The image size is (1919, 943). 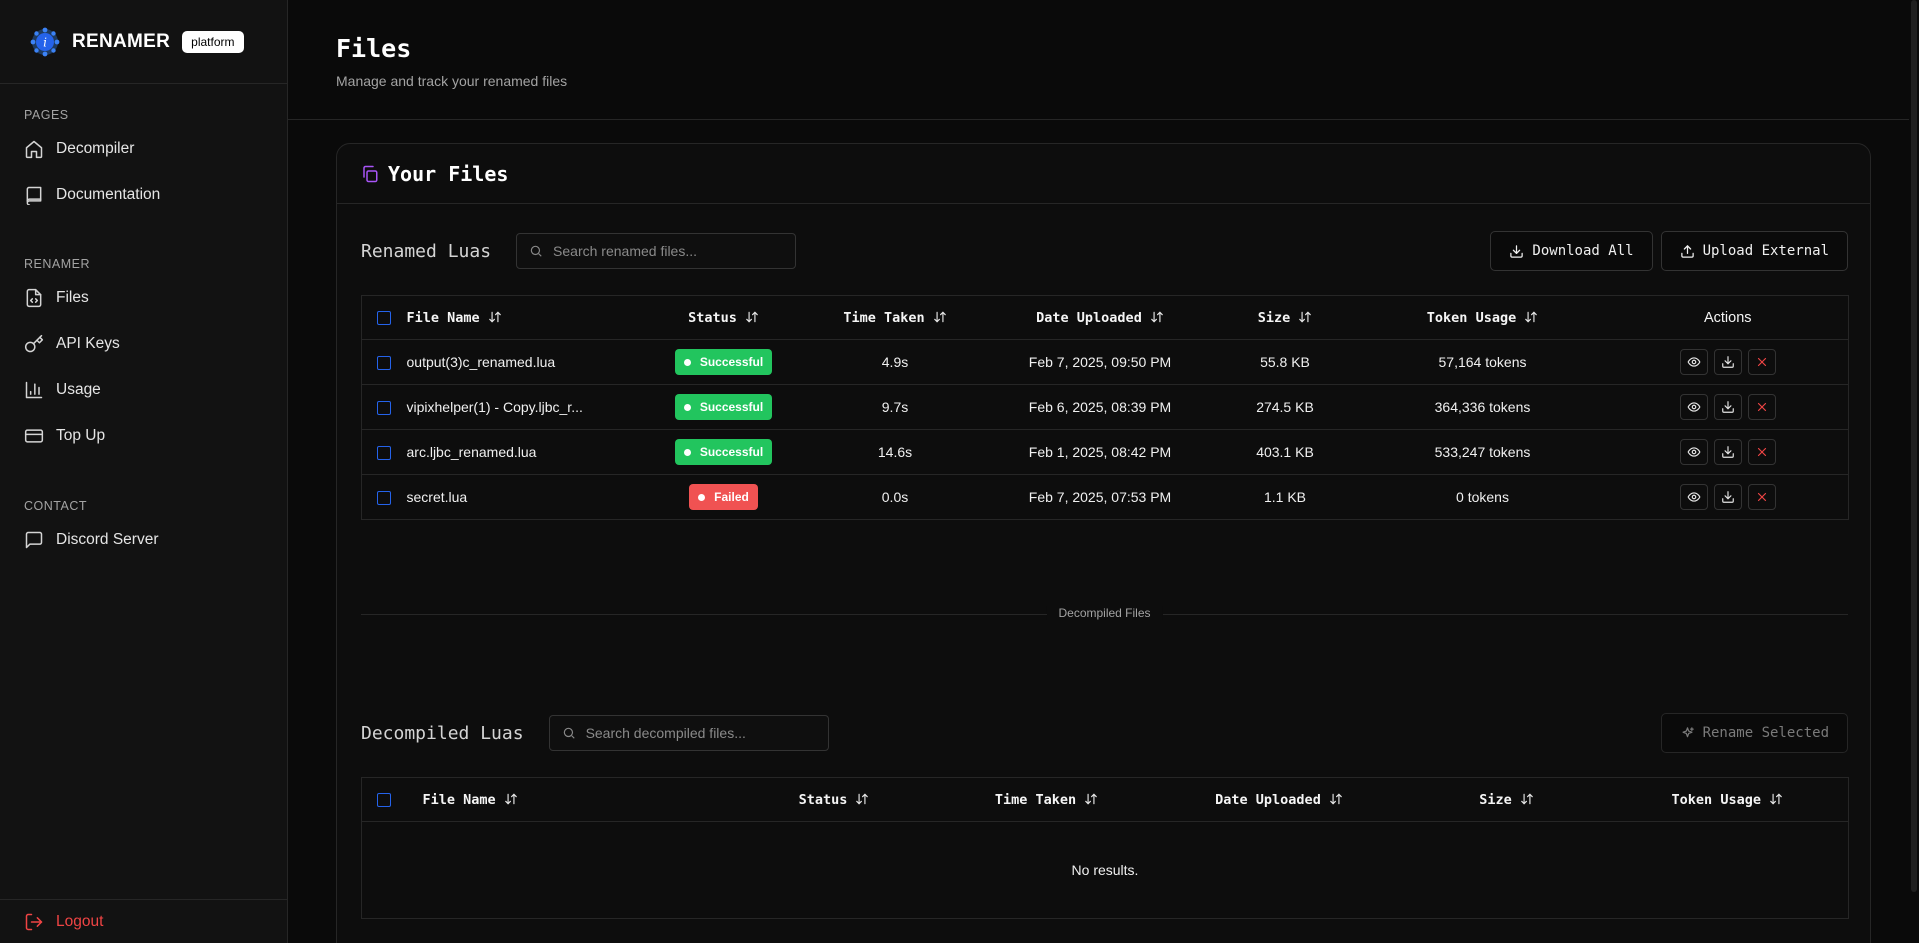 What do you see at coordinates (72, 297) in the screenshot?
I see `sidebar-item-label: Files` at bounding box center [72, 297].